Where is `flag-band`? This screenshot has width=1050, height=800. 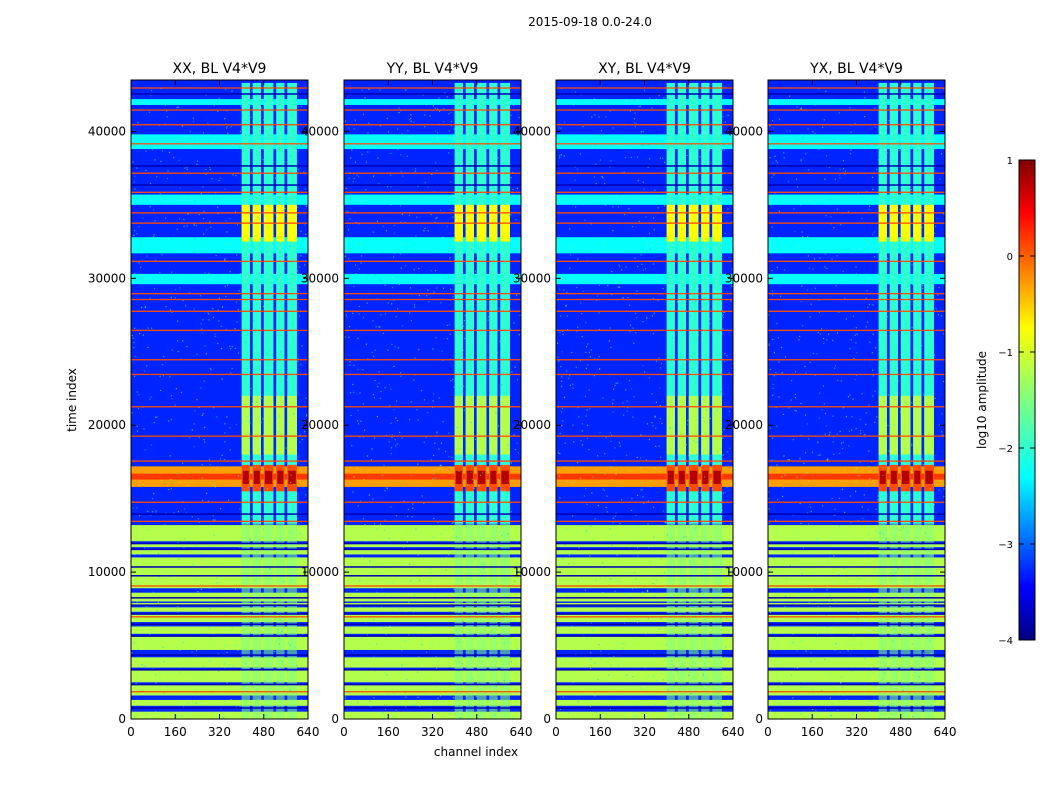 flag-band is located at coordinates (856, 609).